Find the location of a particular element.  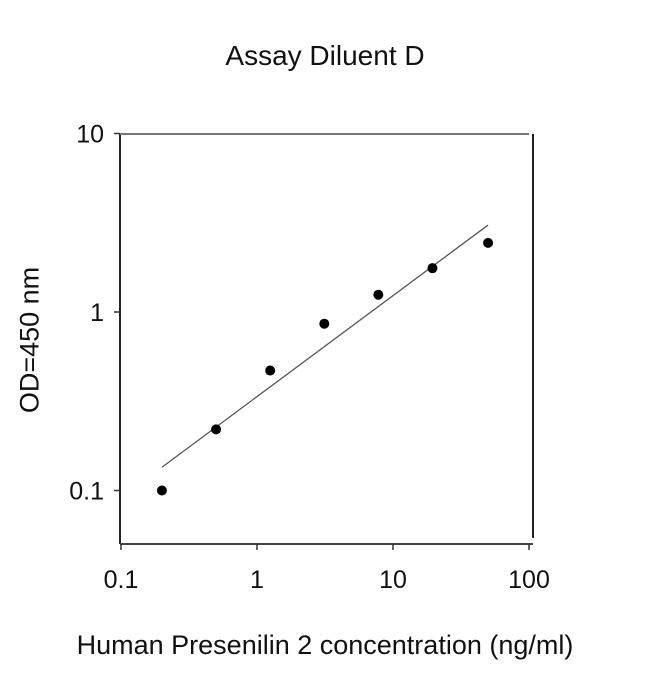

x-axis-ticks: 0.1 1 10 100 is located at coordinates (327, 569).